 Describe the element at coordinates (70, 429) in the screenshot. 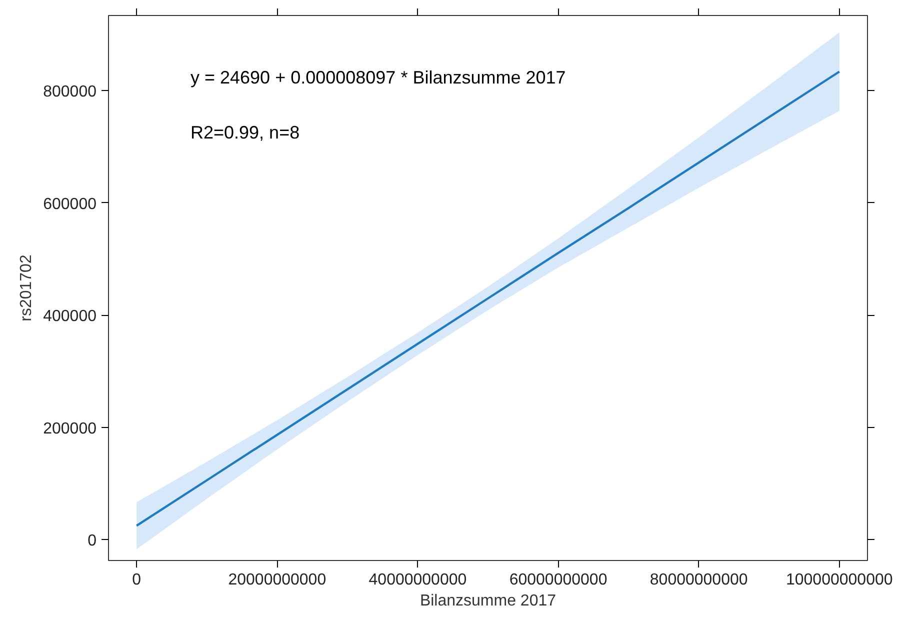

I see `y-tick-label: 200000` at that location.